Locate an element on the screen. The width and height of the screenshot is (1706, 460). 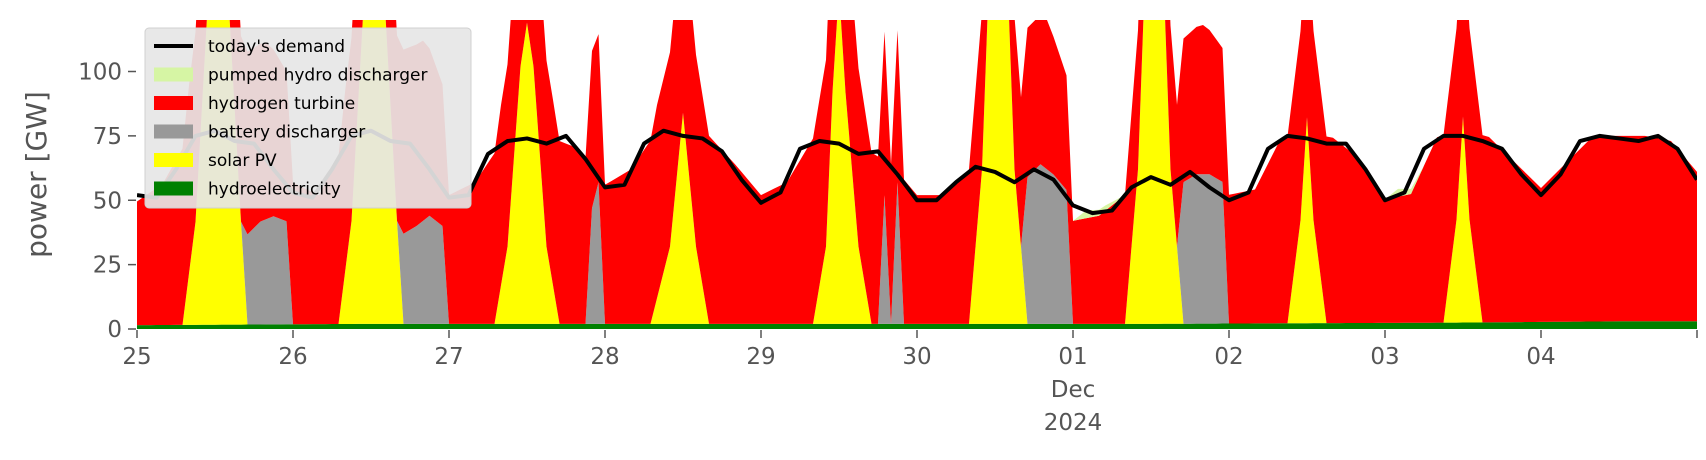
x-tick-label: 25 is located at coordinates (136, 357).